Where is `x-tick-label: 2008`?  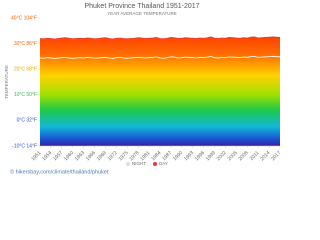 x-tick-label: 2008 is located at coordinates (244, 156).